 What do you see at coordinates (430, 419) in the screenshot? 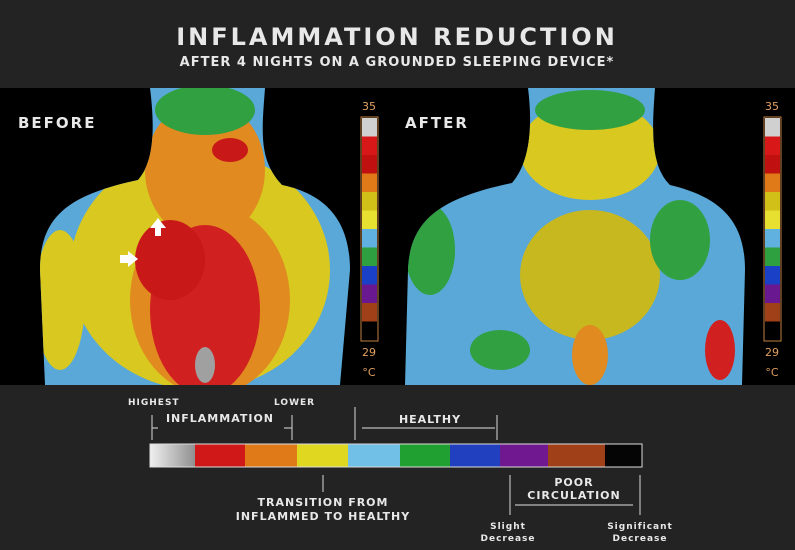
I see `legend-text: HEALTHY` at bounding box center [430, 419].